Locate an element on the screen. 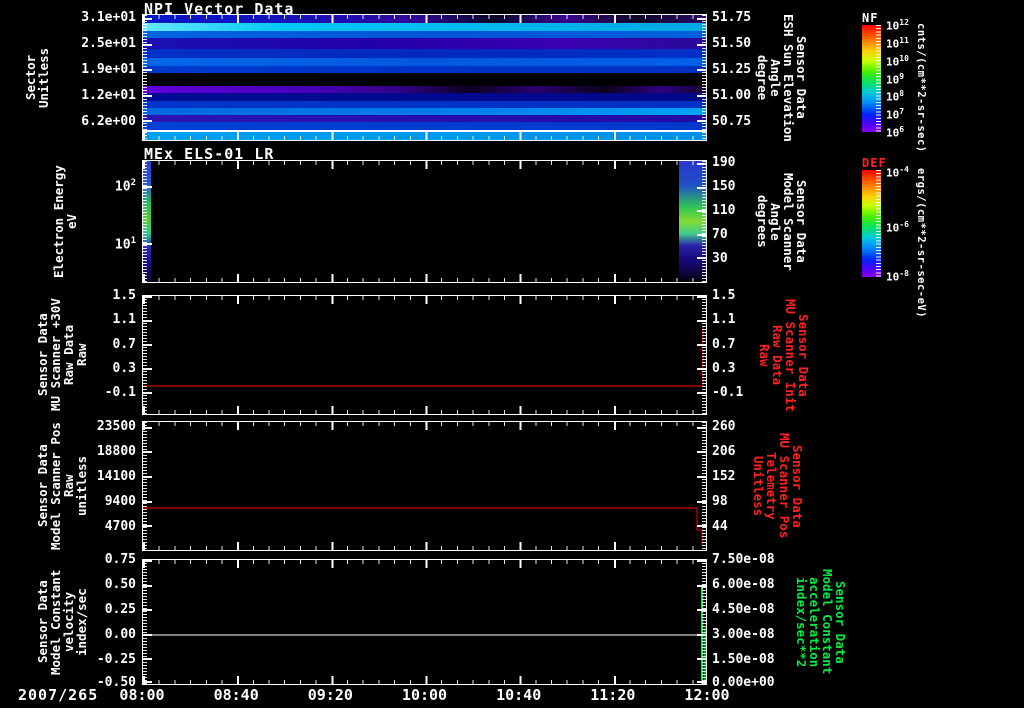  y-tick-label-right: 3.00e-08 is located at coordinates (743, 634).